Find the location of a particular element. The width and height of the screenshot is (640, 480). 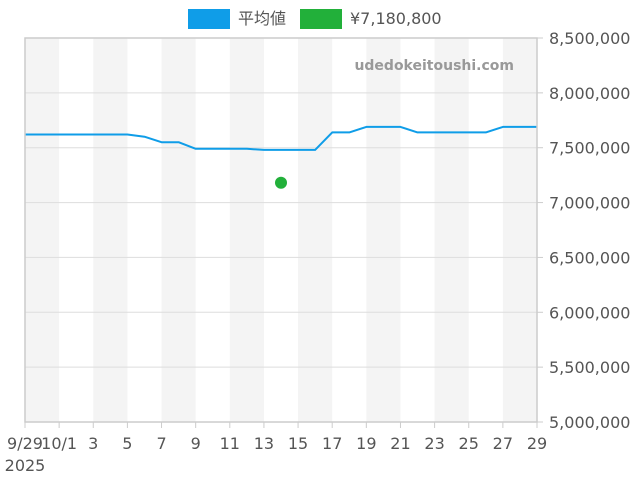

x-tick-label: 10/1 is located at coordinates (59, 443).